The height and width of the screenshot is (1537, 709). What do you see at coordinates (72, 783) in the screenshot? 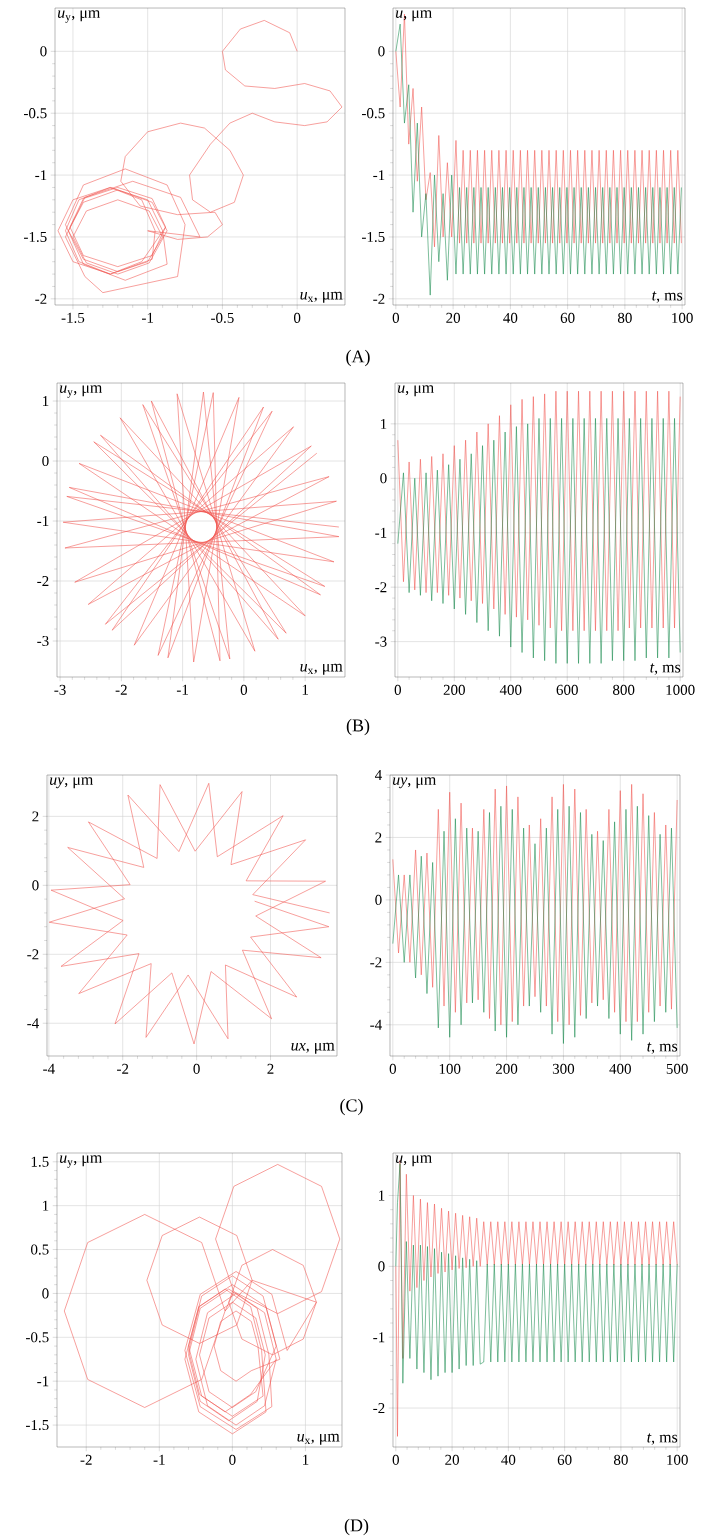
I see `y-axis-title: uy, μm` at bounding box center [72, 783].